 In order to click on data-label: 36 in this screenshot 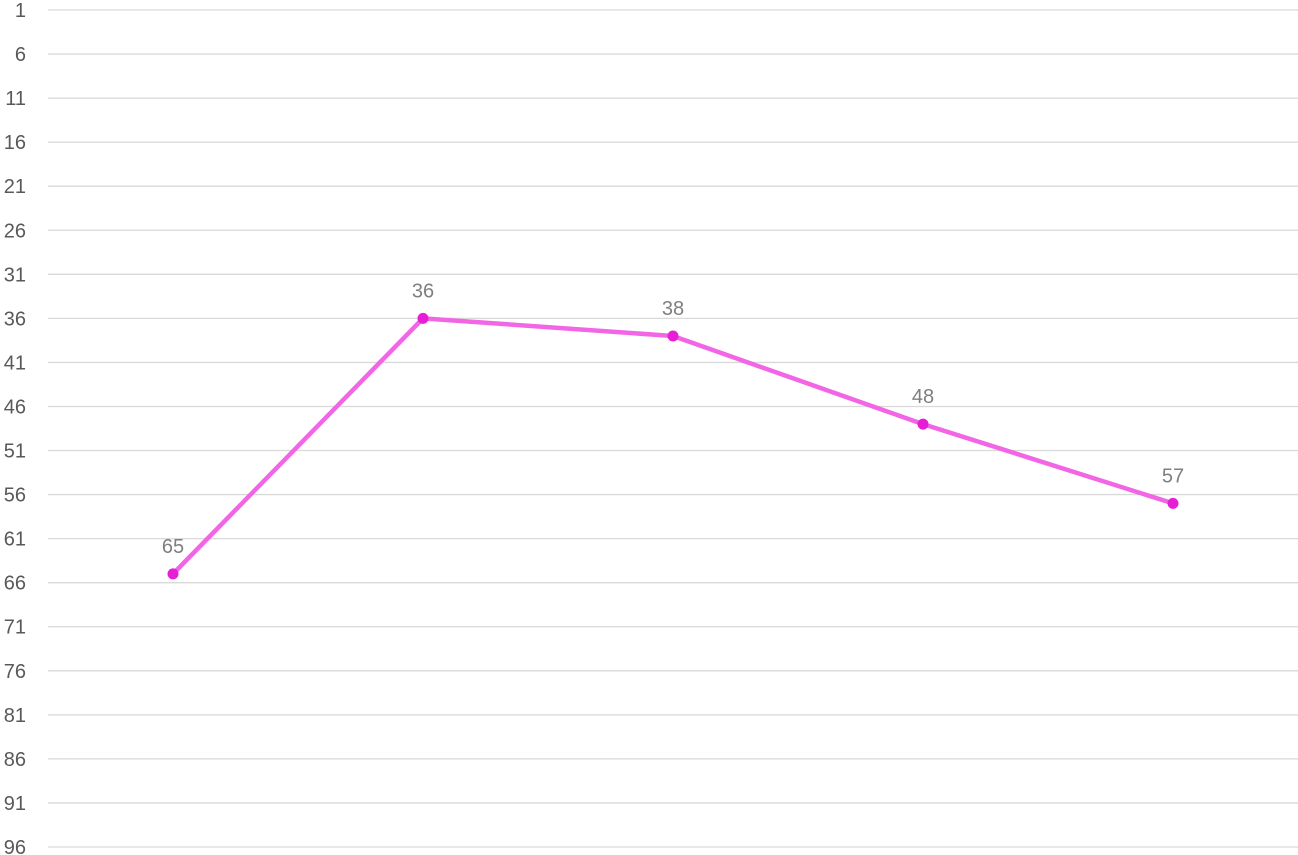, I will do `click(423, 291)`.